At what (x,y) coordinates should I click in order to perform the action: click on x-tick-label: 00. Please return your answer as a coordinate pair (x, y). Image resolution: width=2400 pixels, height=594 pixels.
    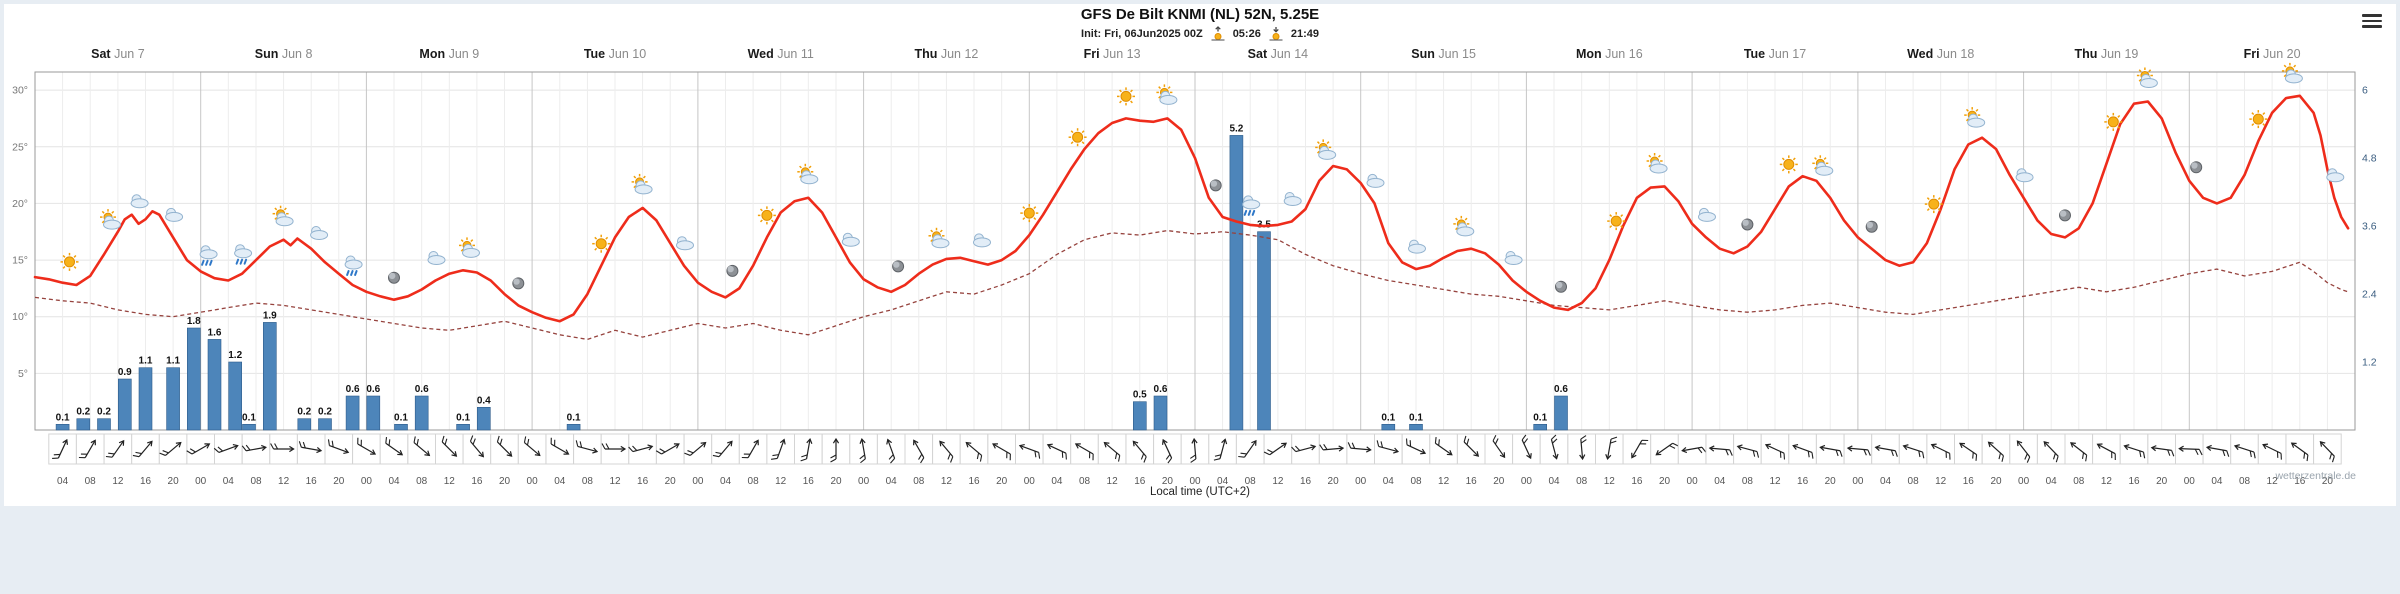
    Looking at the image, I should click on (533, 481).